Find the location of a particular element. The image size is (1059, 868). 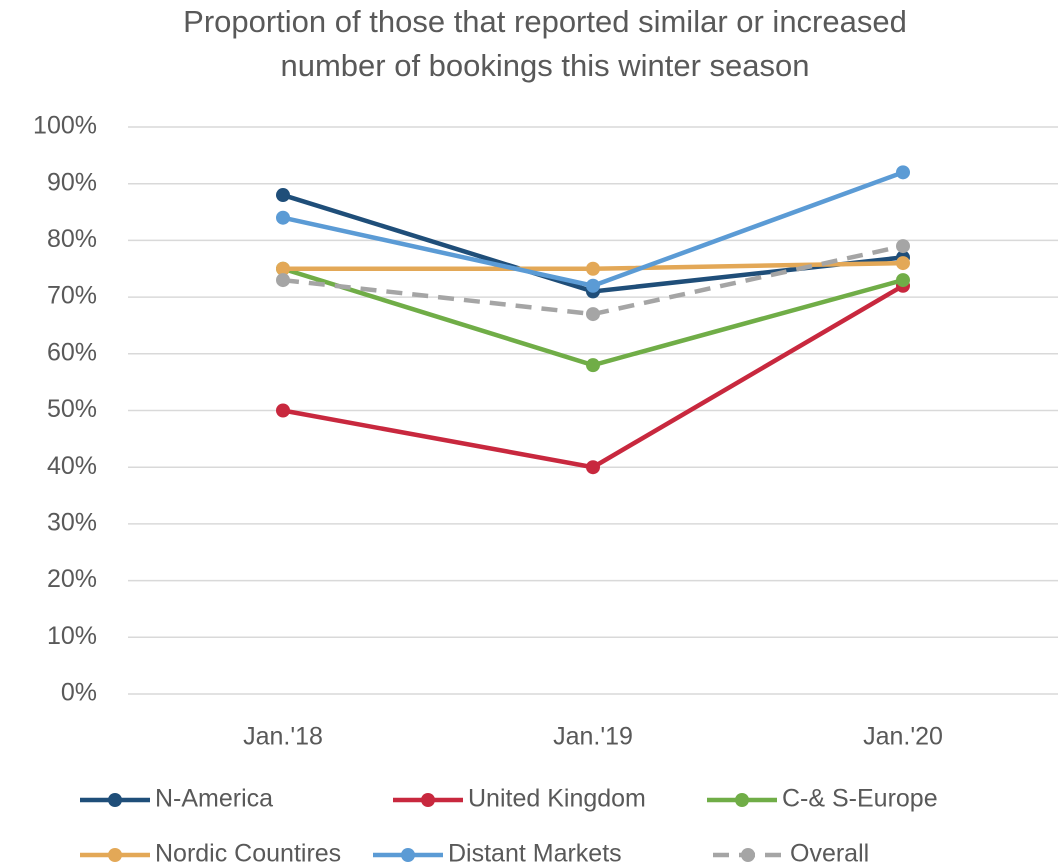

chart-title: number of bookings this winter season is located at coordinates (544, 65).